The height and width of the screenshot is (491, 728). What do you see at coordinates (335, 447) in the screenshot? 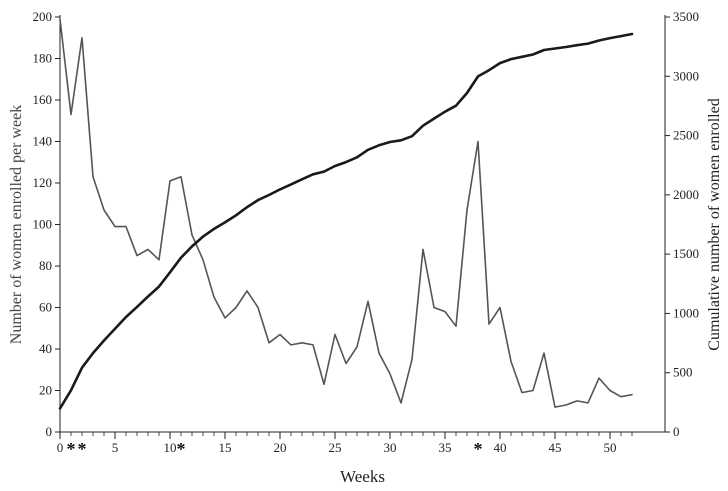
I see `x-tick-label: 25` at bounding box center [335, 447].